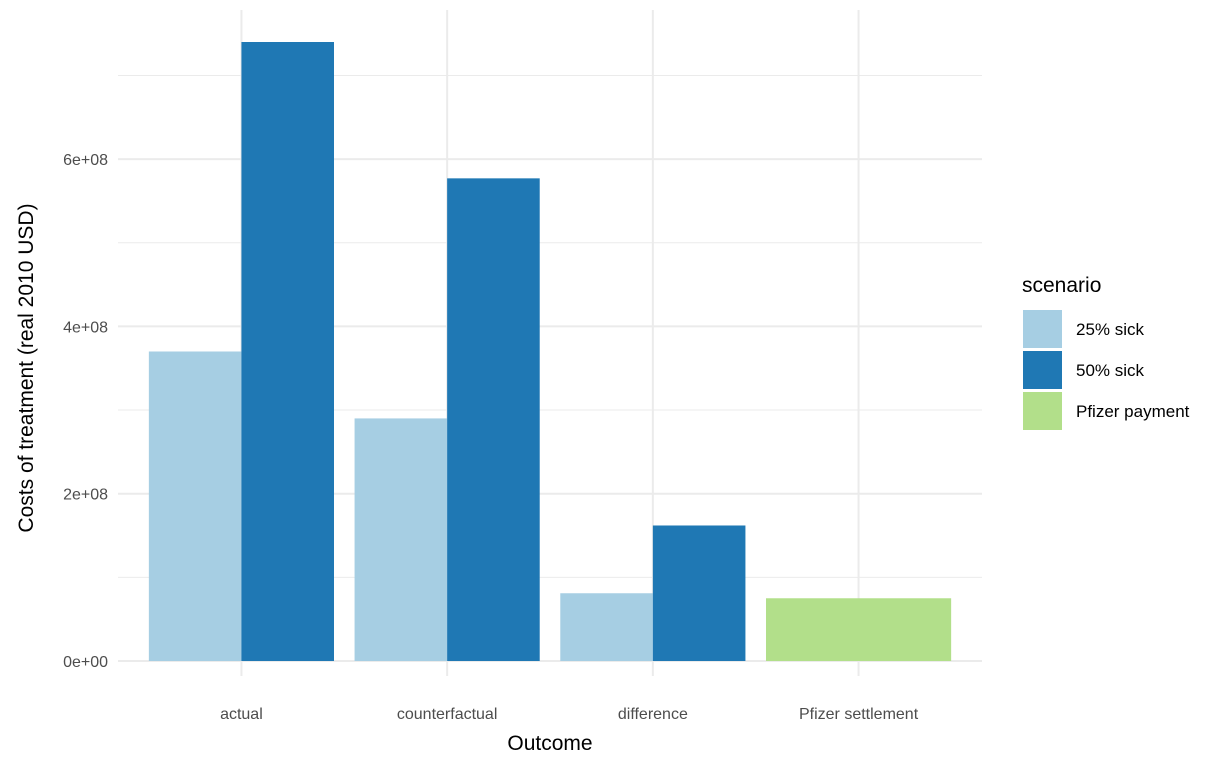  What do you see at coordinates (241, 714) in the screenshot?
I see `x-tick-label: actual` at bounding box center [241, 714].